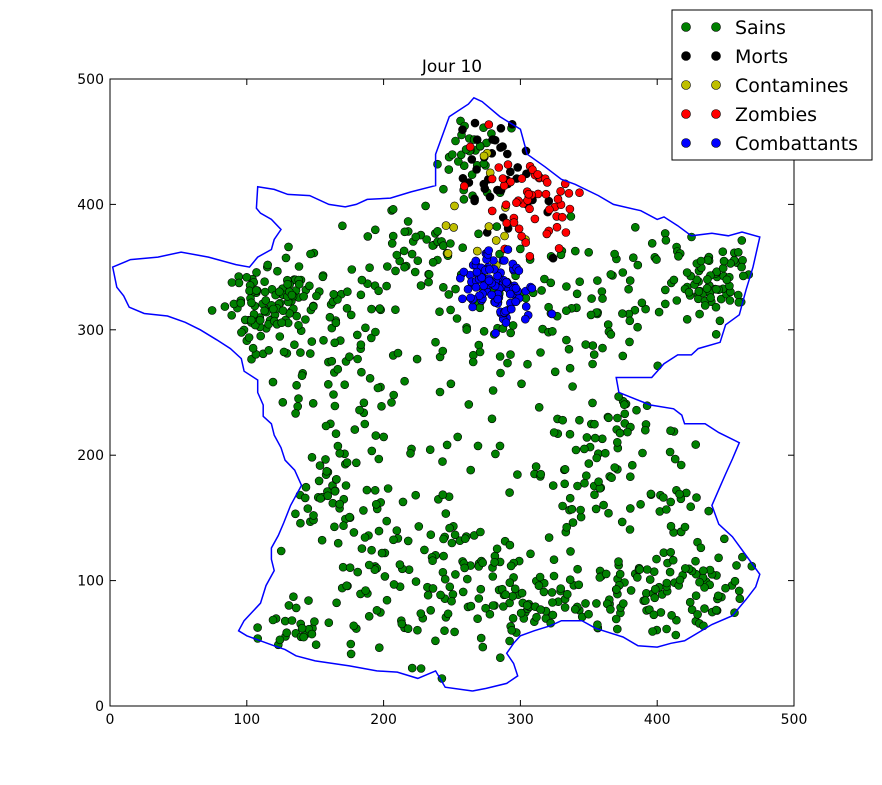 The image size is (882, 785). What do you see at coordinates (99, 707) in the screenshot?
I see `y-tick-label: 0` at bounding box center [99, 707].